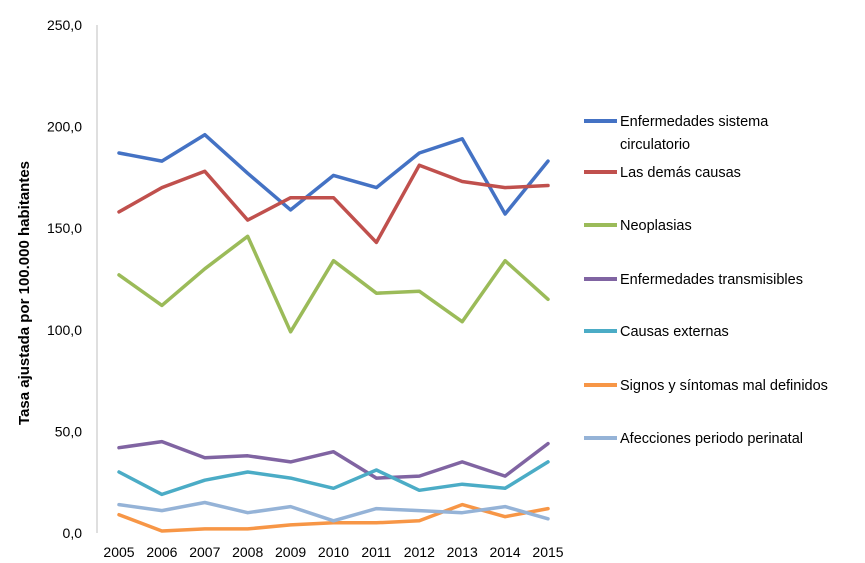  What do you see at coordinates (64, 279) in the screenshot?
I see `y-axis-ticks: 0,0 50,0 100,0 150,0 200,0 250,0` at bounding box center [64, 279].